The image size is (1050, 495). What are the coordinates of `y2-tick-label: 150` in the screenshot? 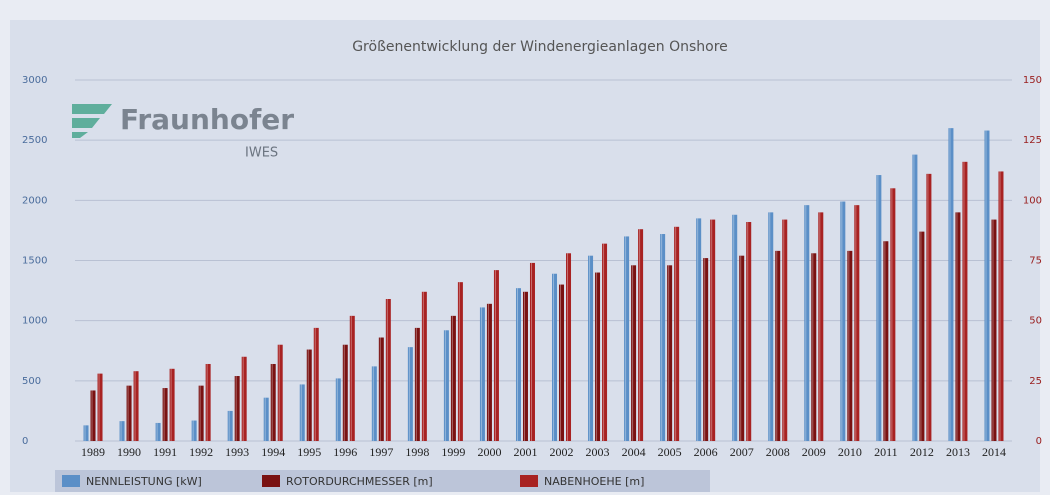 It's located at (1032, 80).